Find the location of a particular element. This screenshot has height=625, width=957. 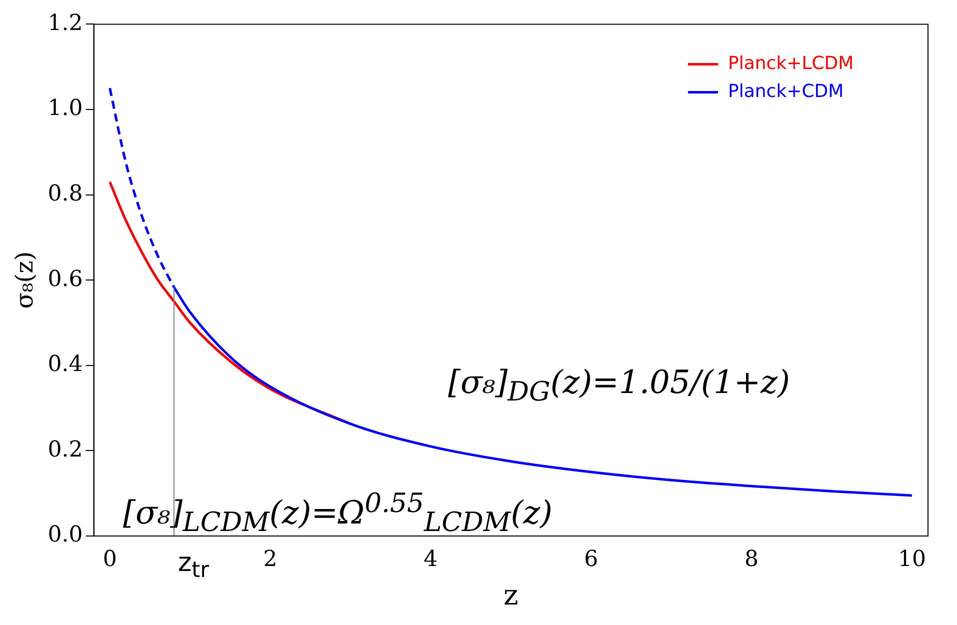

x-axis-title: z is located at coordinates (511, 595).